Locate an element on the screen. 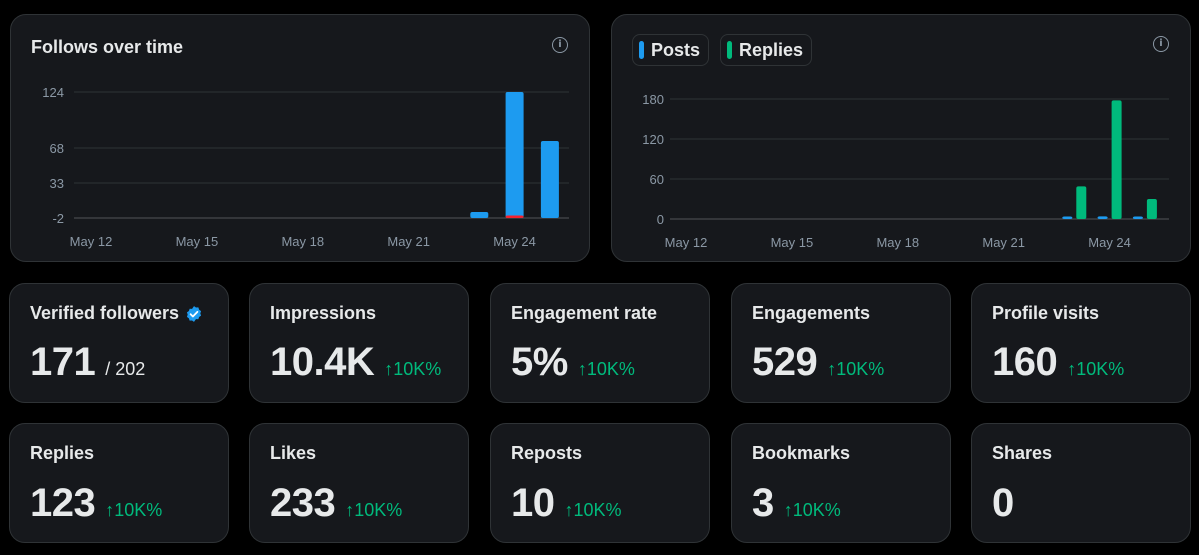 The width and height of the screenshot is (1199, 555). stat-label: Likes is located at coordinates (293, 453).